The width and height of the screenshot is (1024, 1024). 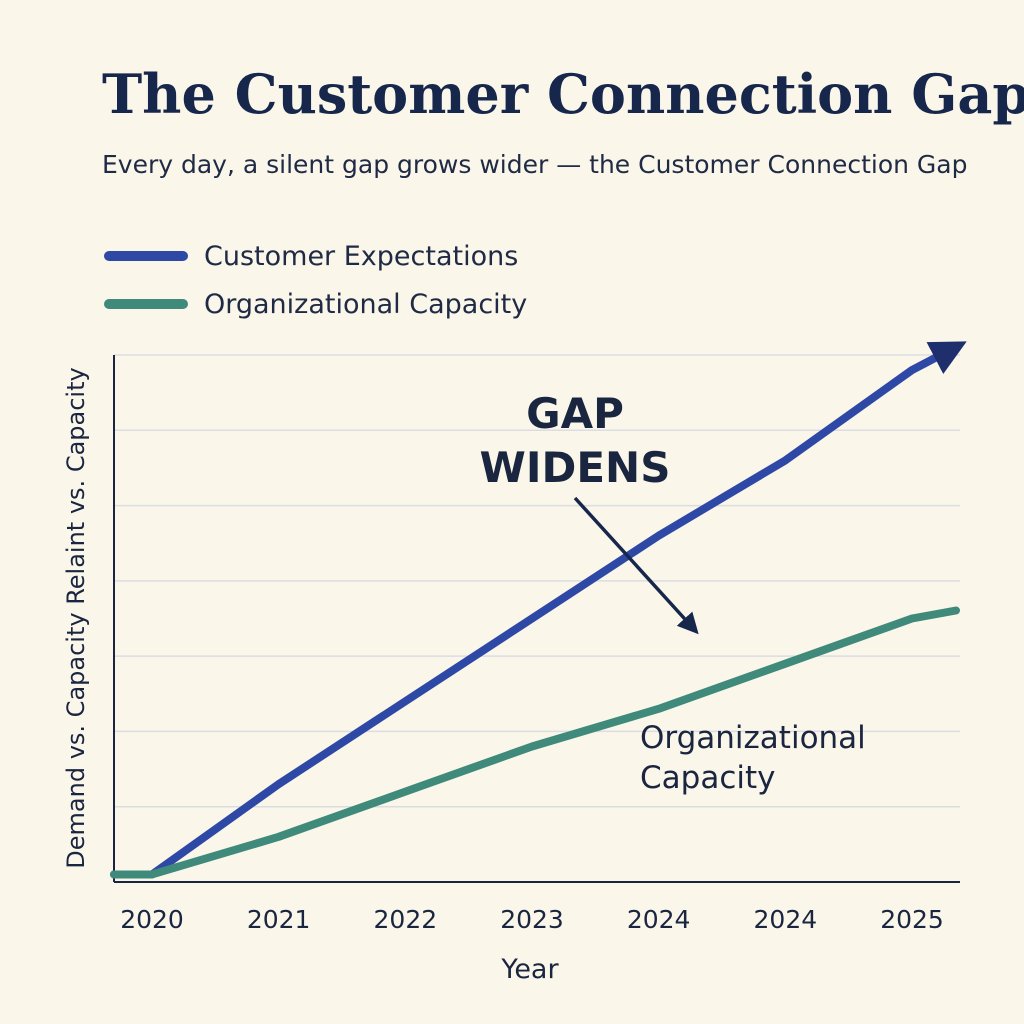 What do you see at coordinates (361, 256) in the screenshot?
I see `legend-label-expectations: Customer Expectations` at bounding box center [361, 256].